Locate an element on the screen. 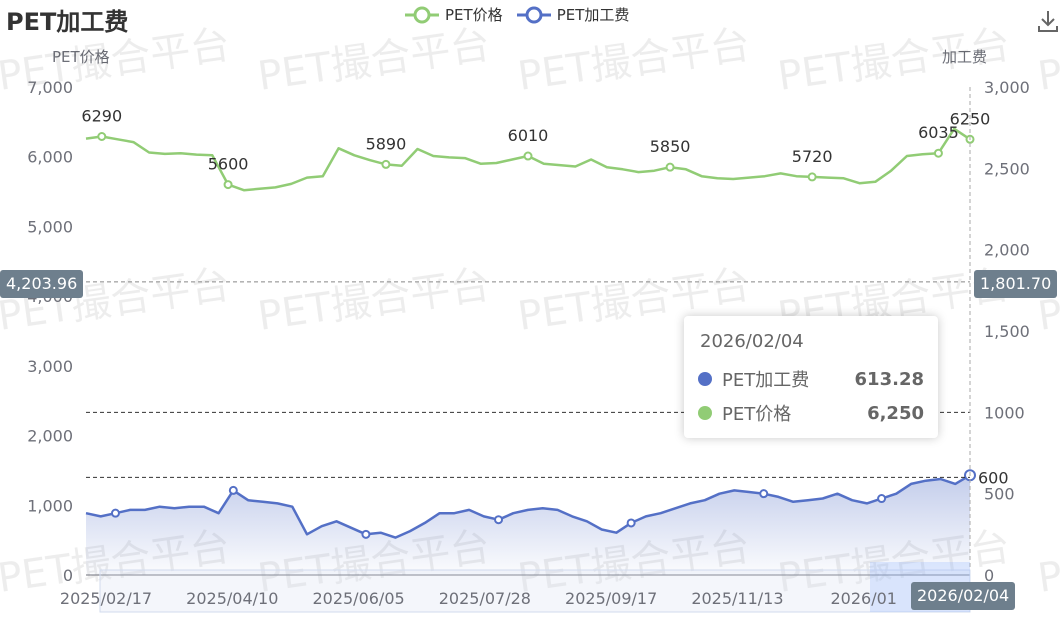 The image size is (1062, 624). axis-pointer-date-badge: 2026/02/04 is located at coordinates (963, 596).